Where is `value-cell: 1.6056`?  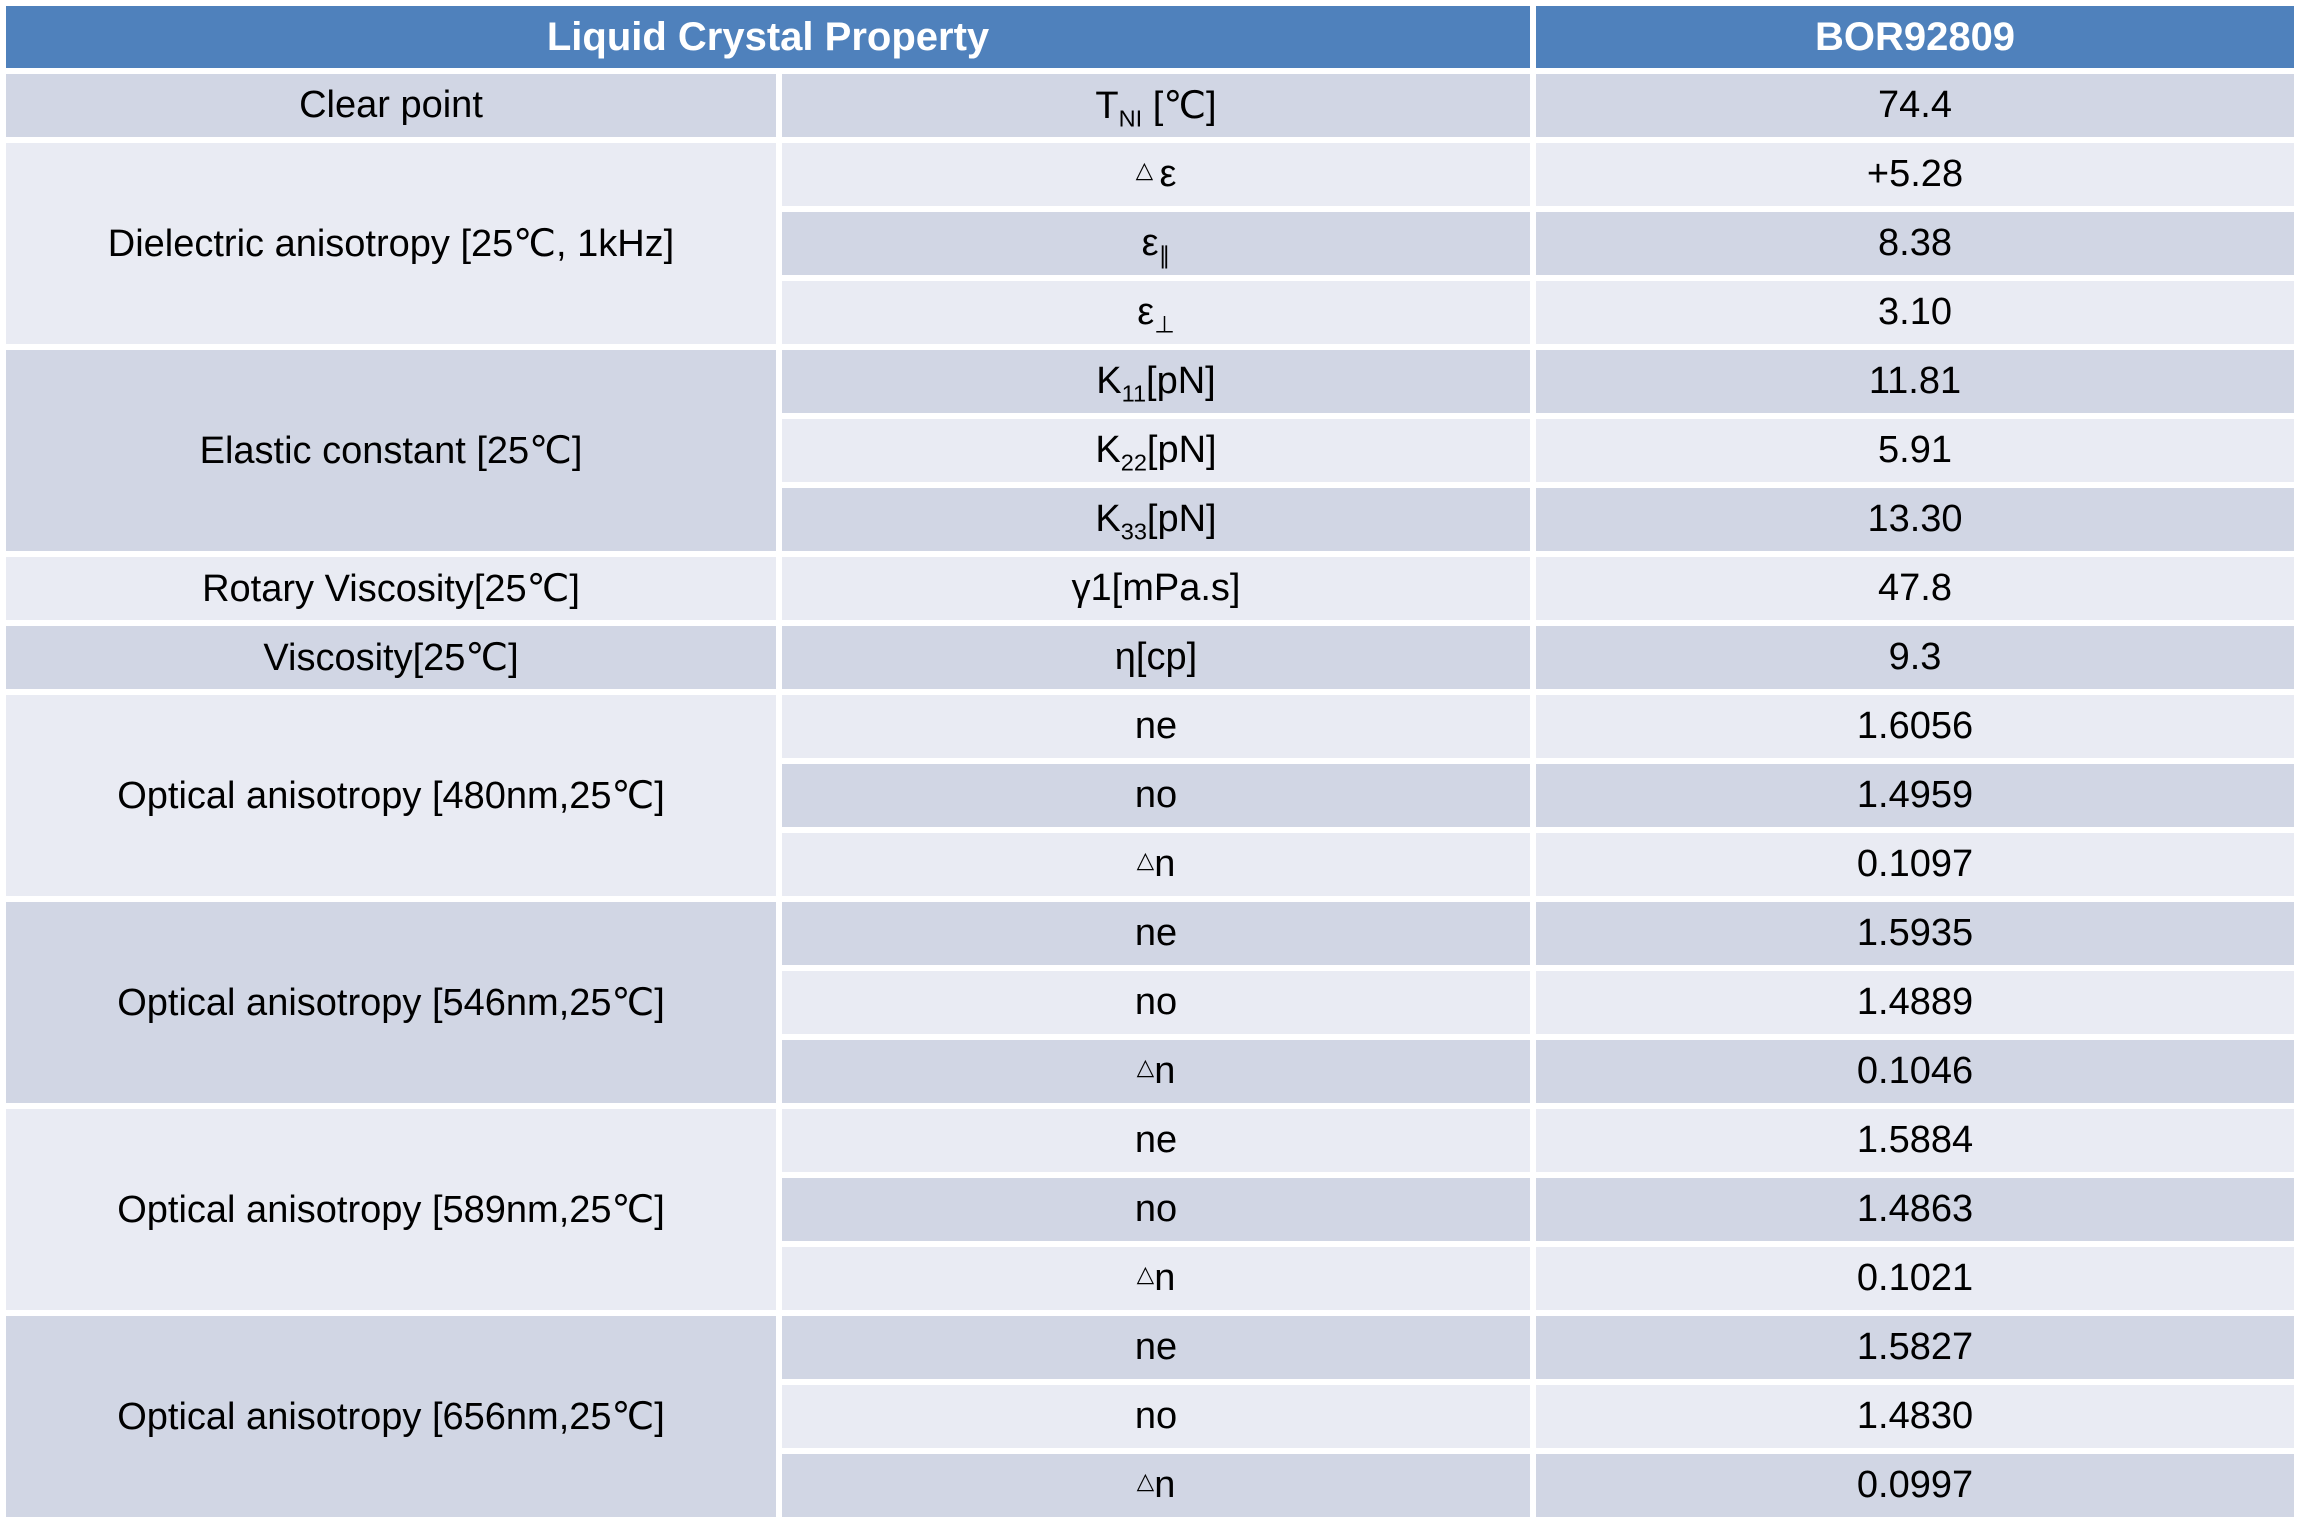
value-cell: 1.6056 is located at coordinates (1915, 726).